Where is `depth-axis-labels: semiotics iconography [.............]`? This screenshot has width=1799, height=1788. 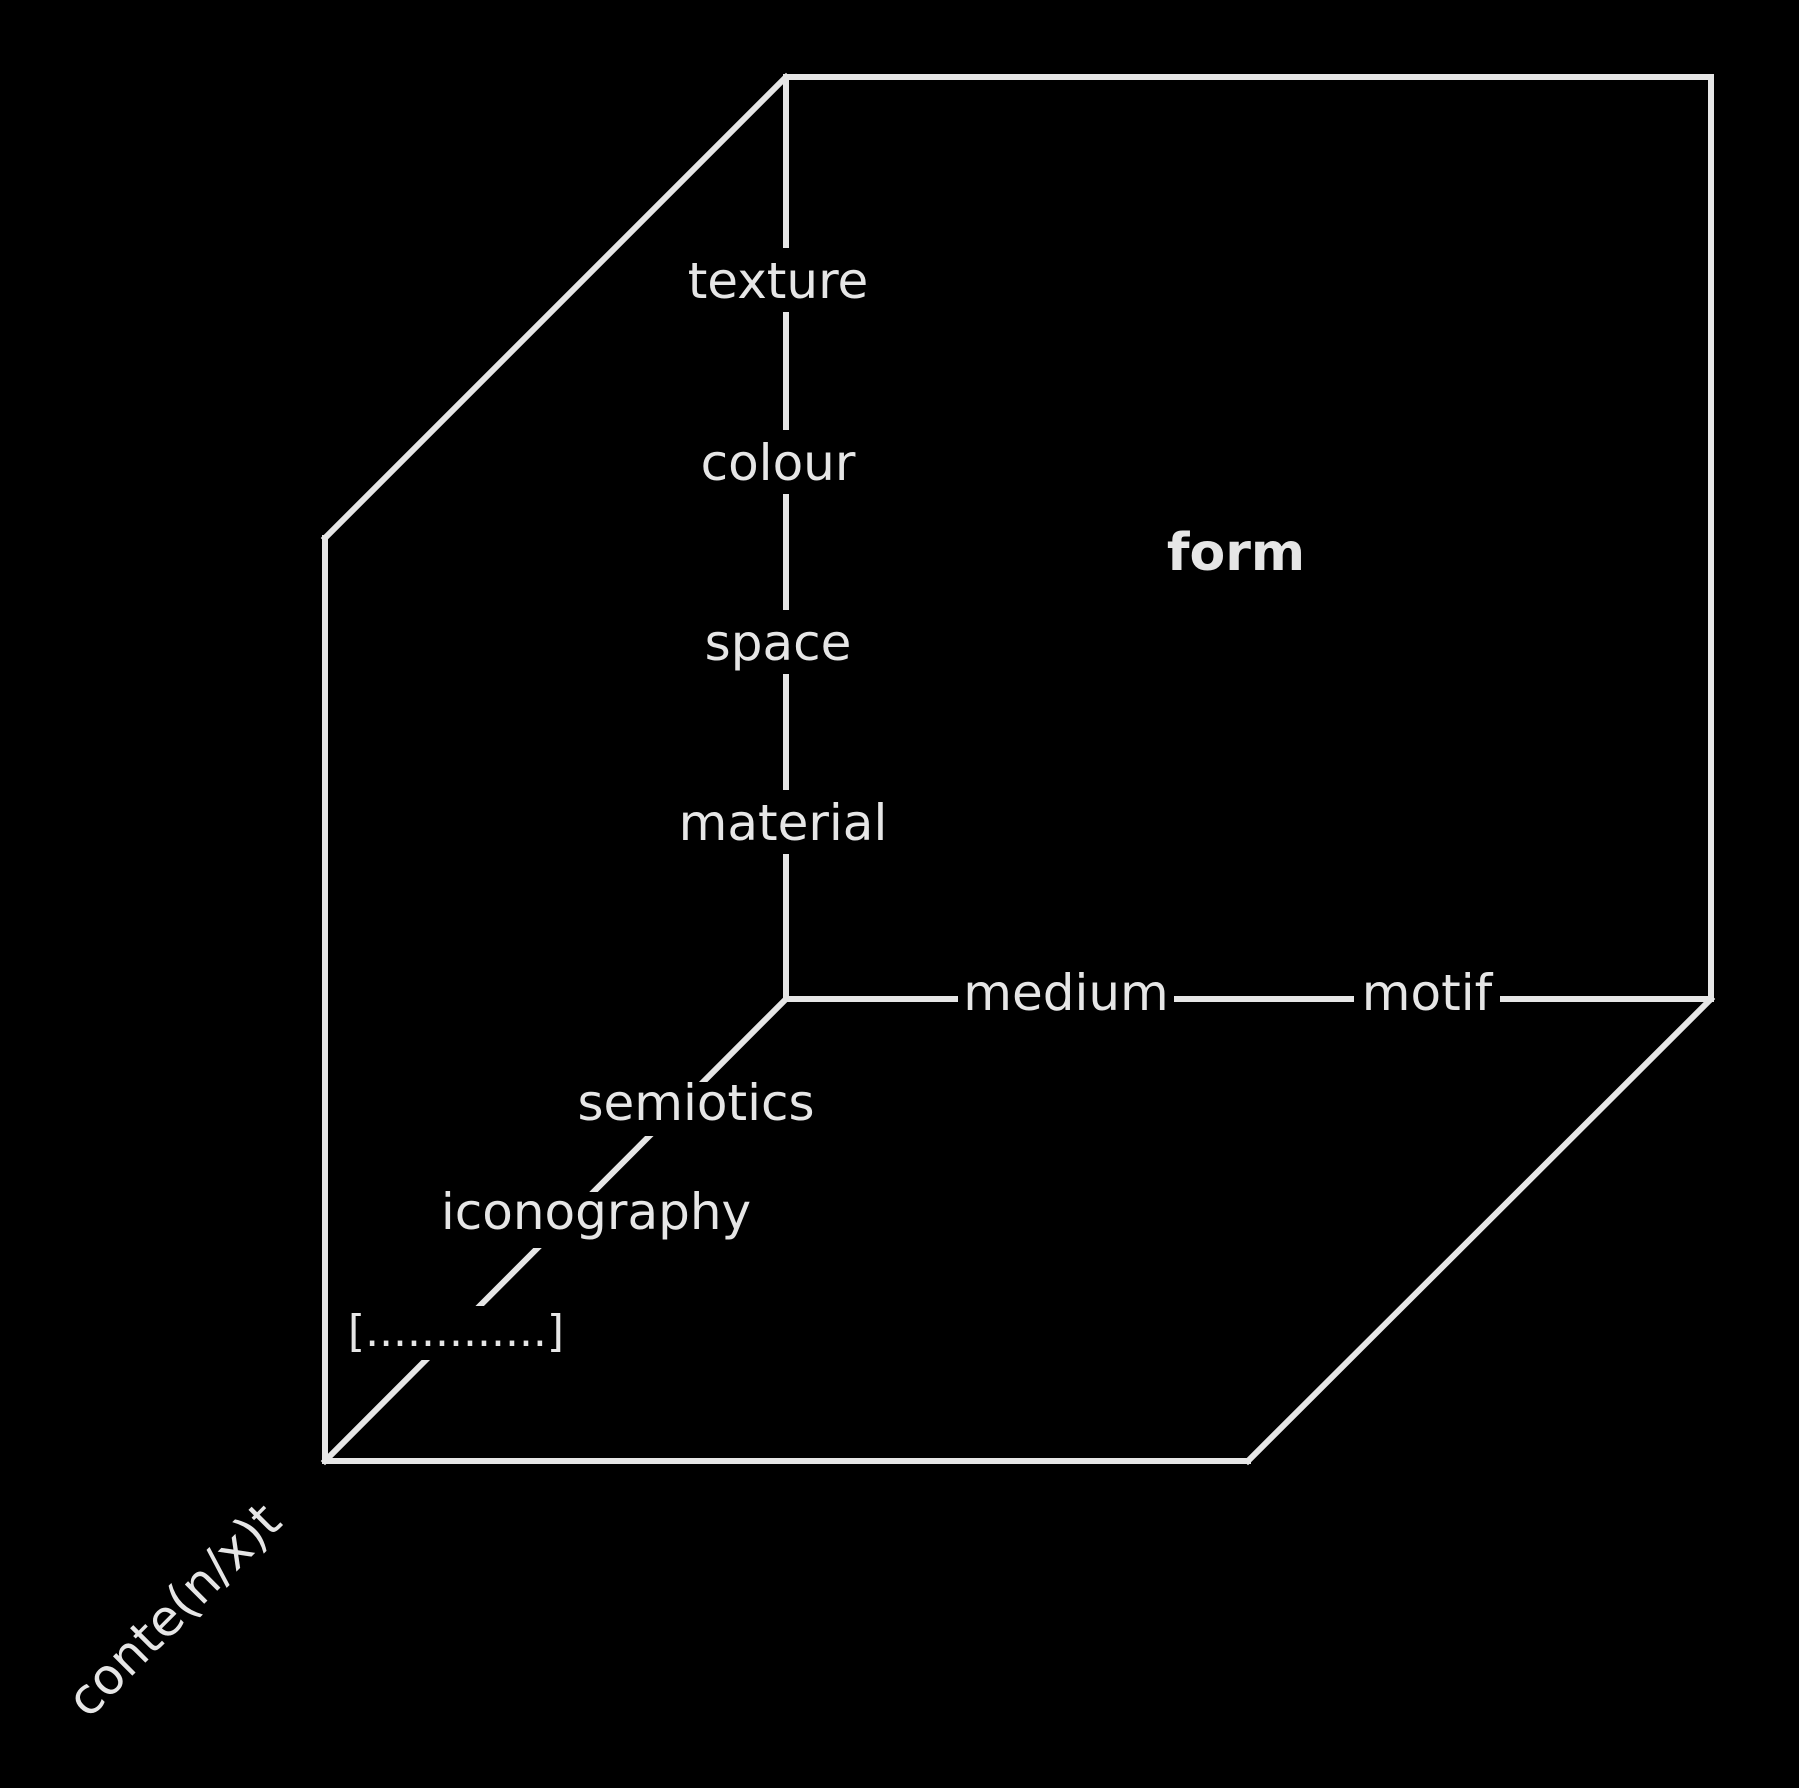
depth-axis-labels: semiotics iconography [.............] is located at coordinates (581, 1217).